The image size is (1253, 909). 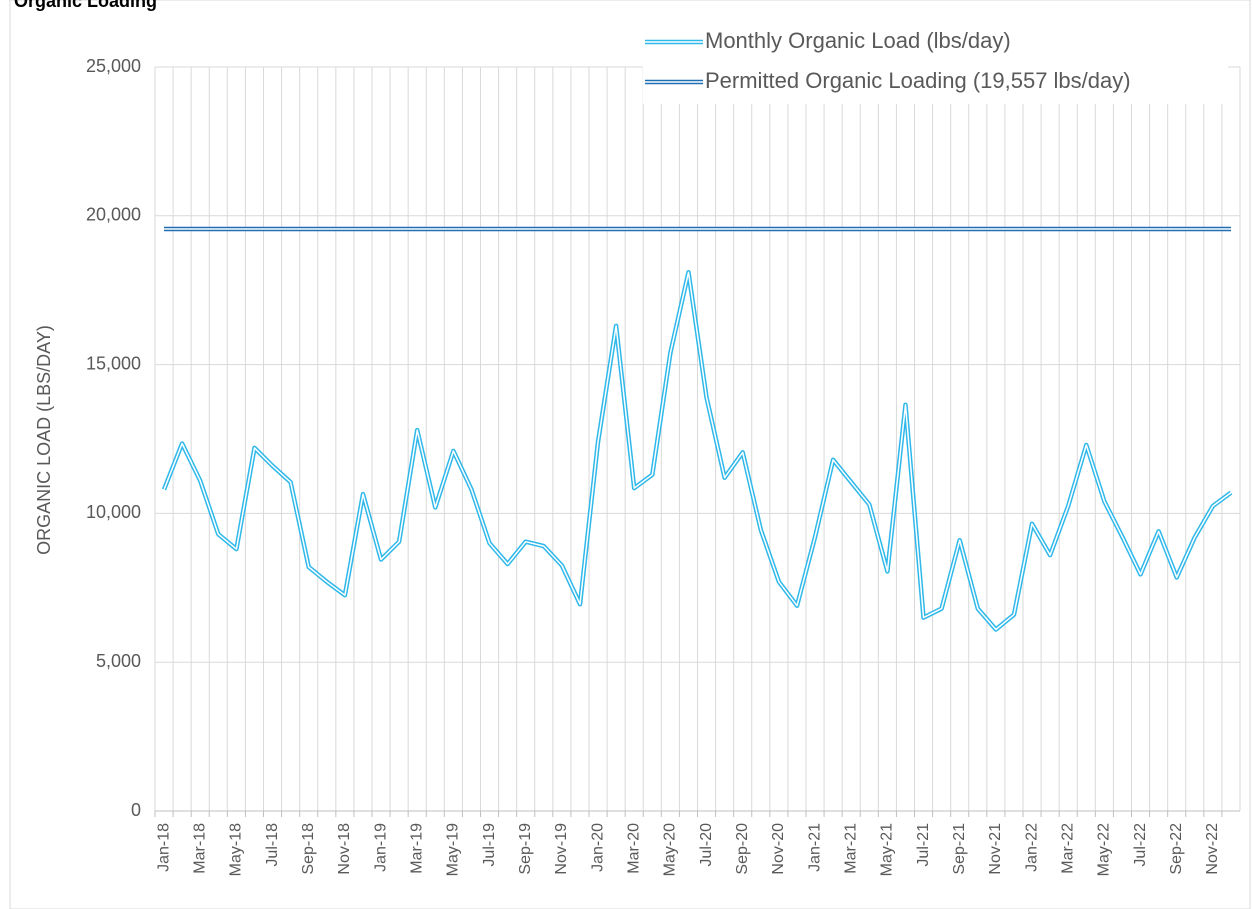 I want to click on x-tick-label: Jul-18, so click(x=272, y=845).